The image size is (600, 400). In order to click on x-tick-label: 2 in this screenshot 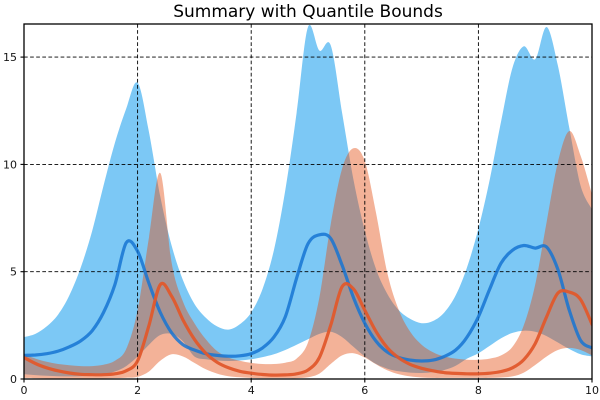, I will do `click(137, 390)`.